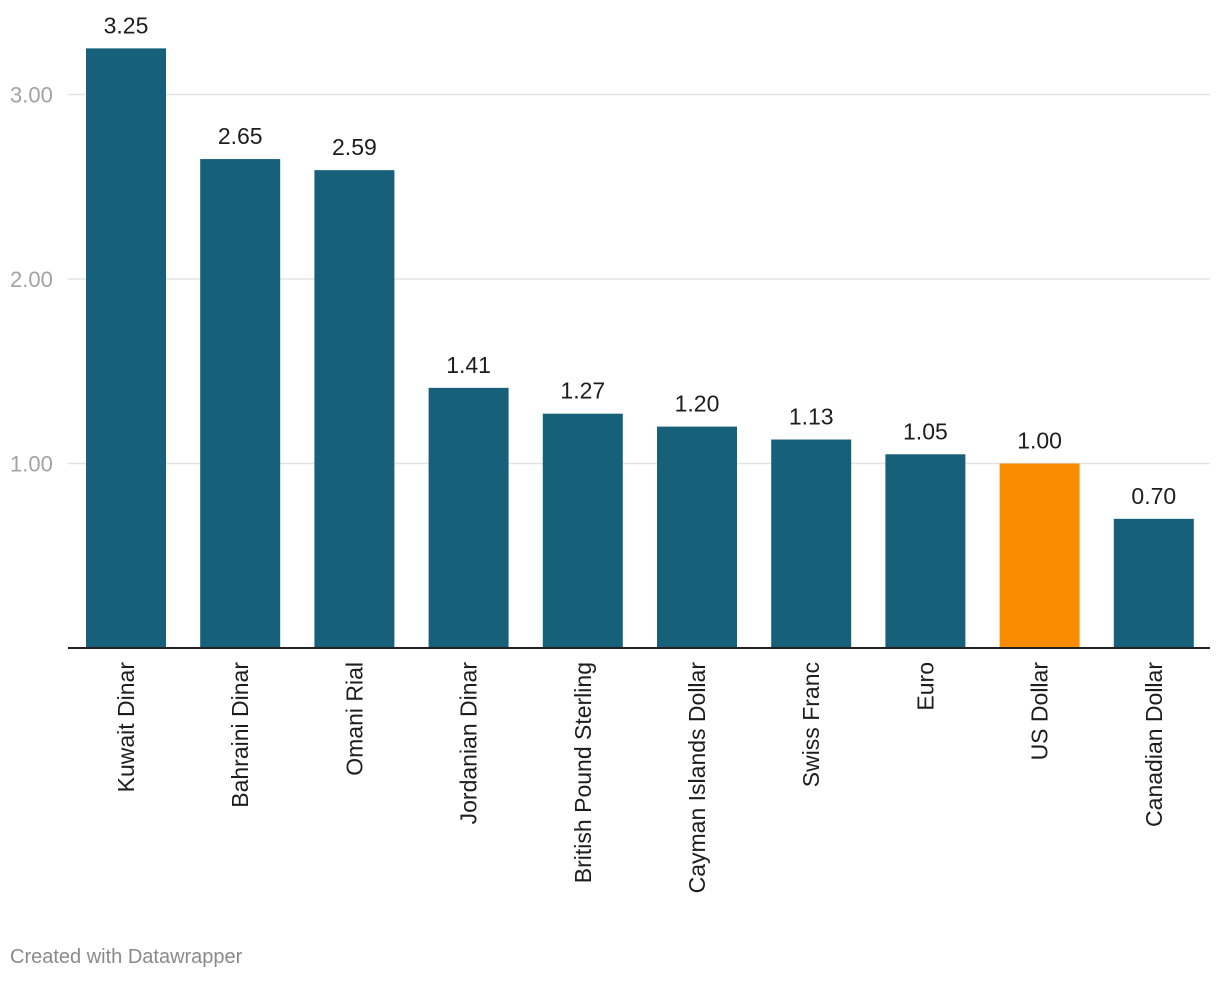 The width and height of the screenshot is (1220, 984). Describe the element at coordinates (354, 719) in the screenshot. I see `x-tick-label: Omani Rial` at that location.